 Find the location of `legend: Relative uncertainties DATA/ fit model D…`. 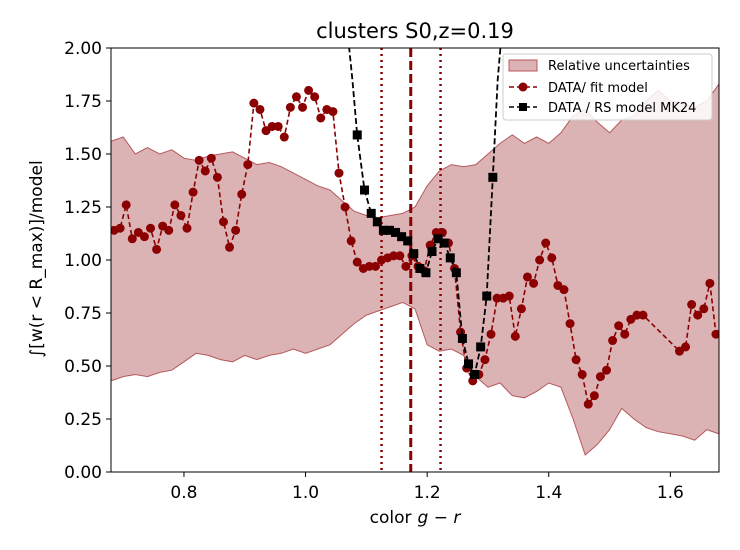

legend: Relative uncertainties DATA/ fit model D… is located at coordinates (607, 87).